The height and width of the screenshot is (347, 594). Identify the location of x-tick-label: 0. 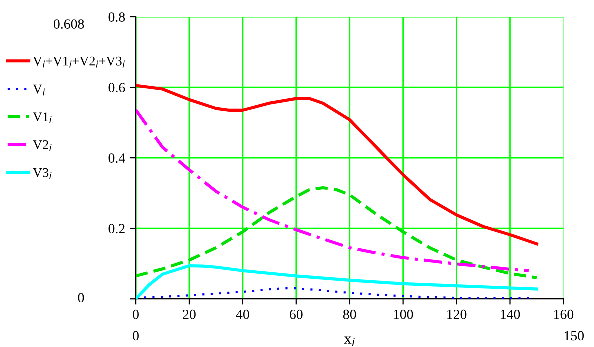
(136, 315).